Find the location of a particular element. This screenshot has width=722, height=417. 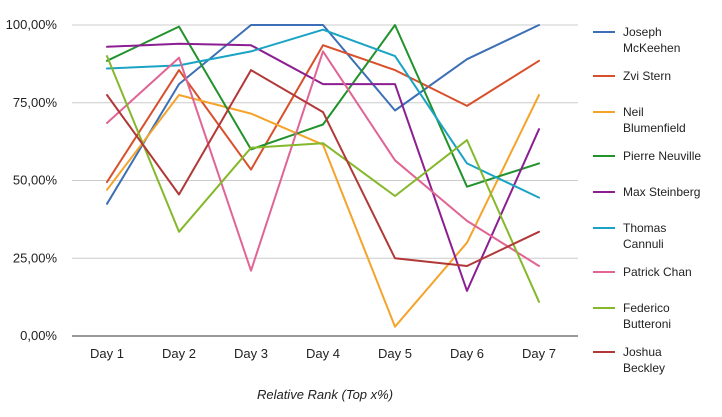

y-tick-label: 50,00% is located at coordinates (35, 180).